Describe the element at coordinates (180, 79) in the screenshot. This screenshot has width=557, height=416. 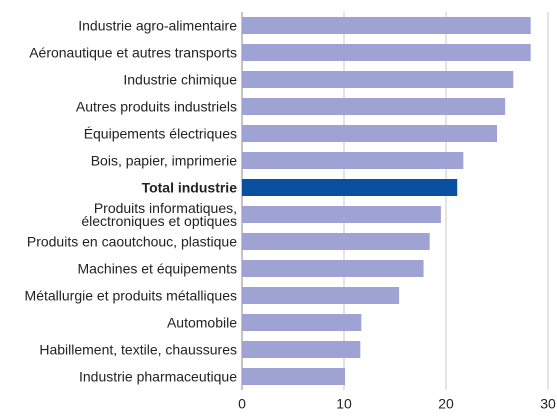
I see `y-tick-label: Industrie chimique` at that location.